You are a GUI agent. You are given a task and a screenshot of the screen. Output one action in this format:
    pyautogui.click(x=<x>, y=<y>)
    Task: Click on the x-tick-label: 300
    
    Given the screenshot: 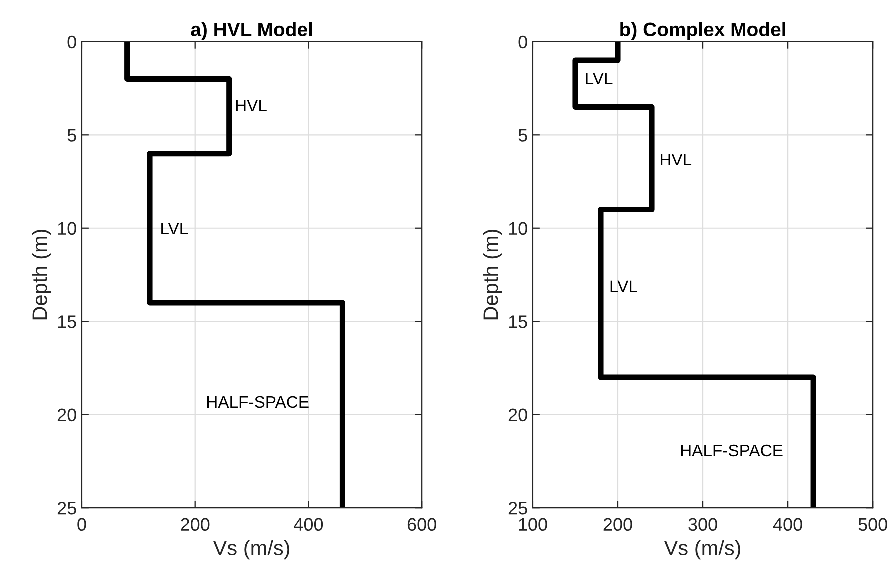 What is the action you would take?
    pyautogui.click(x=703, y=525)
    